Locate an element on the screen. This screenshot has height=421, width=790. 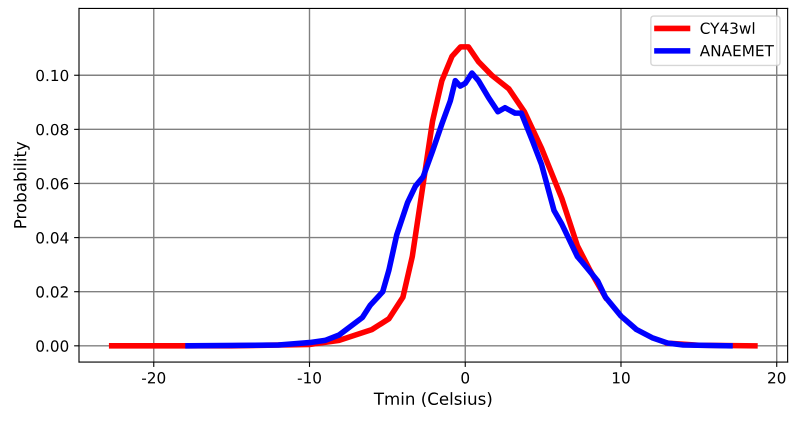
x-tick-label: -10 is located at coordinates (309, 378).